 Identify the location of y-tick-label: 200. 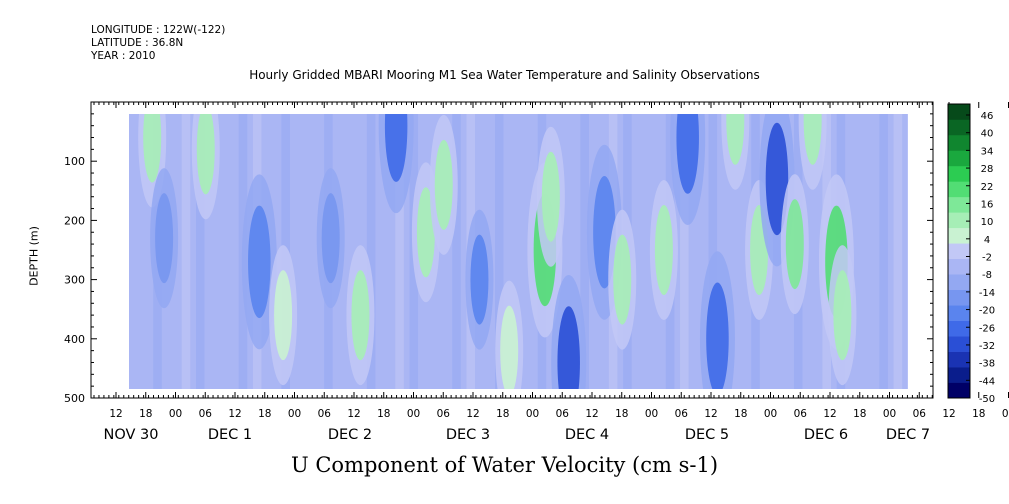
(74, 220).